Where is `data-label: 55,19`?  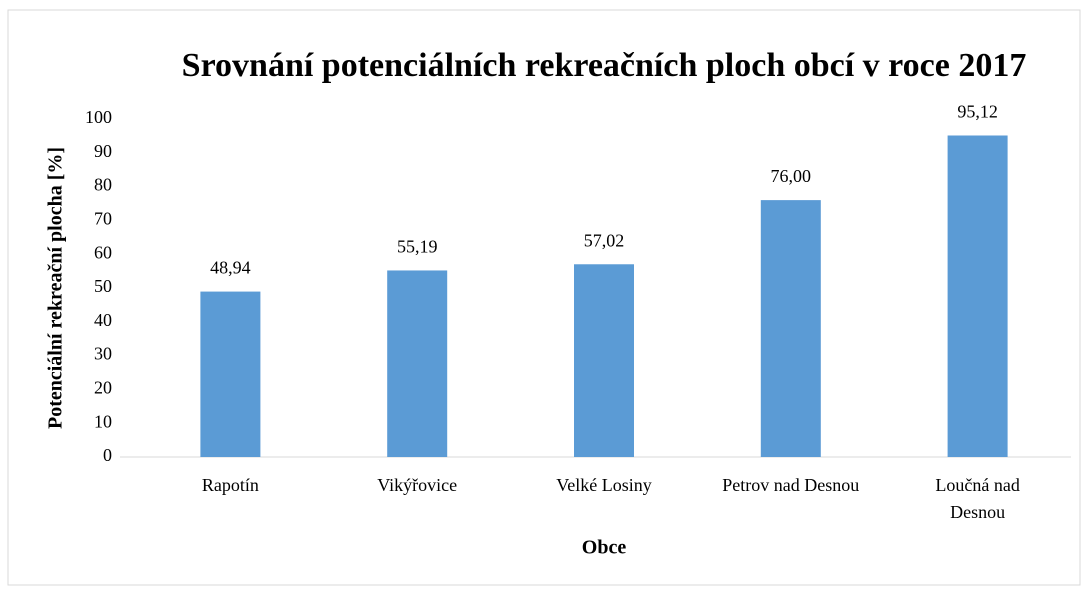
data-label: 55,19 is located at coordinates (417, 247).